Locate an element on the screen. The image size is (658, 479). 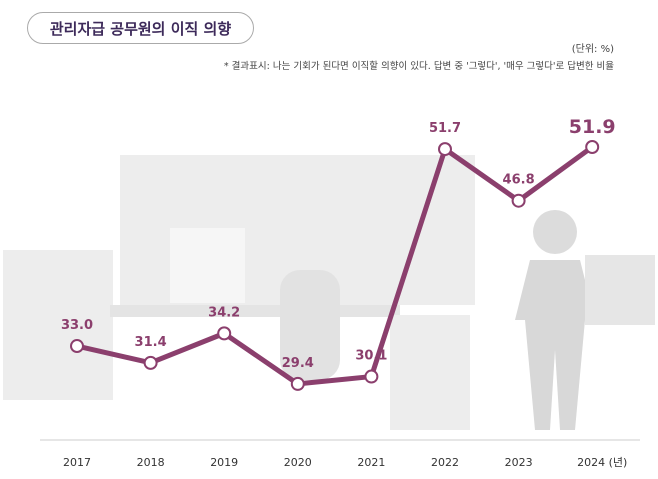
x-tick-label: 2019 is located at coordinates (224, 462).